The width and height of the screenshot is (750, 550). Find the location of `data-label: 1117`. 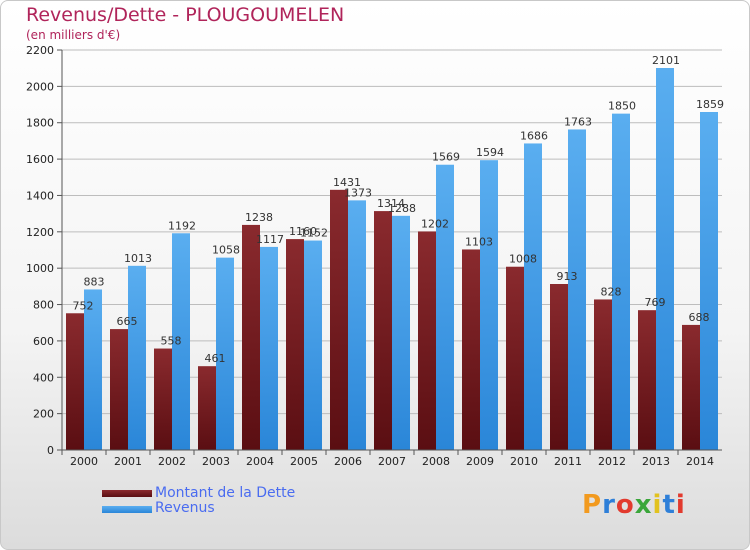

data-label: 1117 is located at coordinates (270, 239).